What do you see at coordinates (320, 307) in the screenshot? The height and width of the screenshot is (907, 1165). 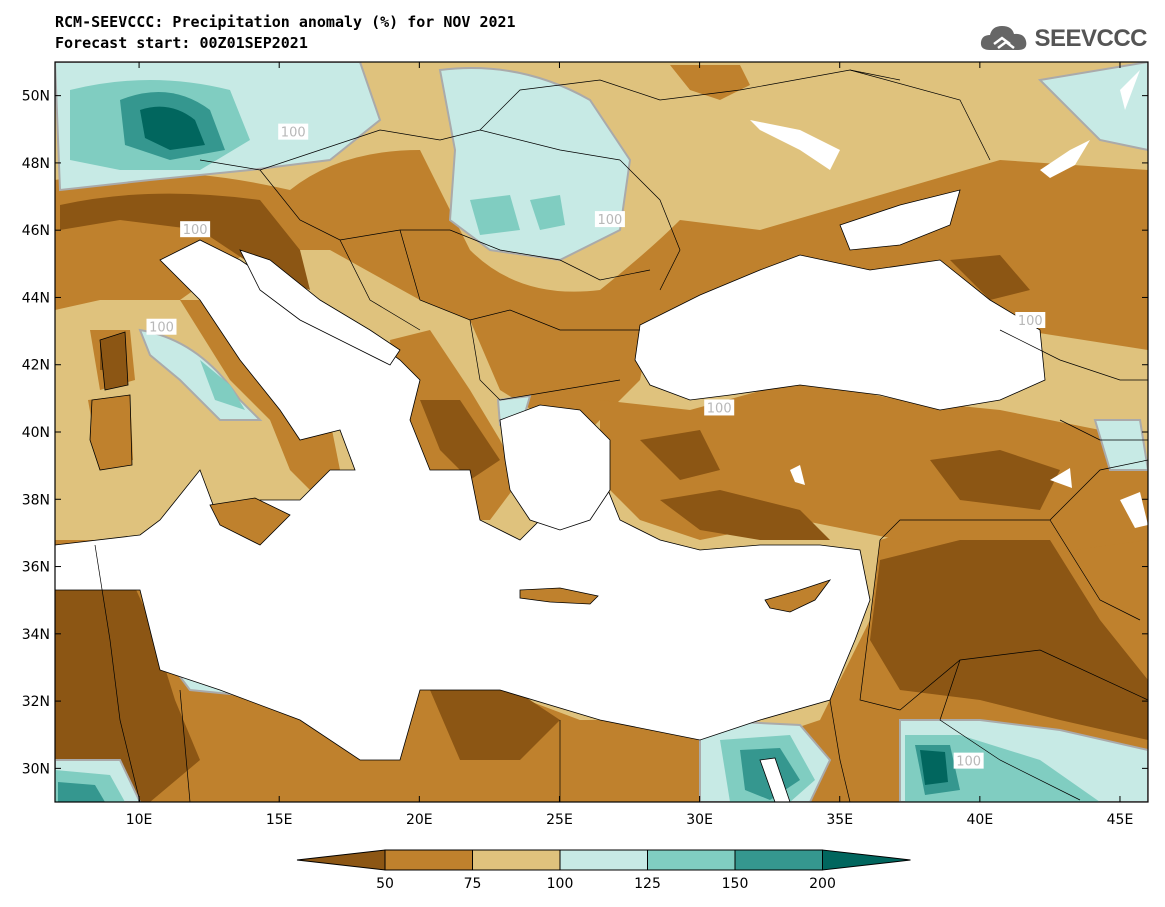 I see `adriatic-sea` at bounding box center [320, 307].